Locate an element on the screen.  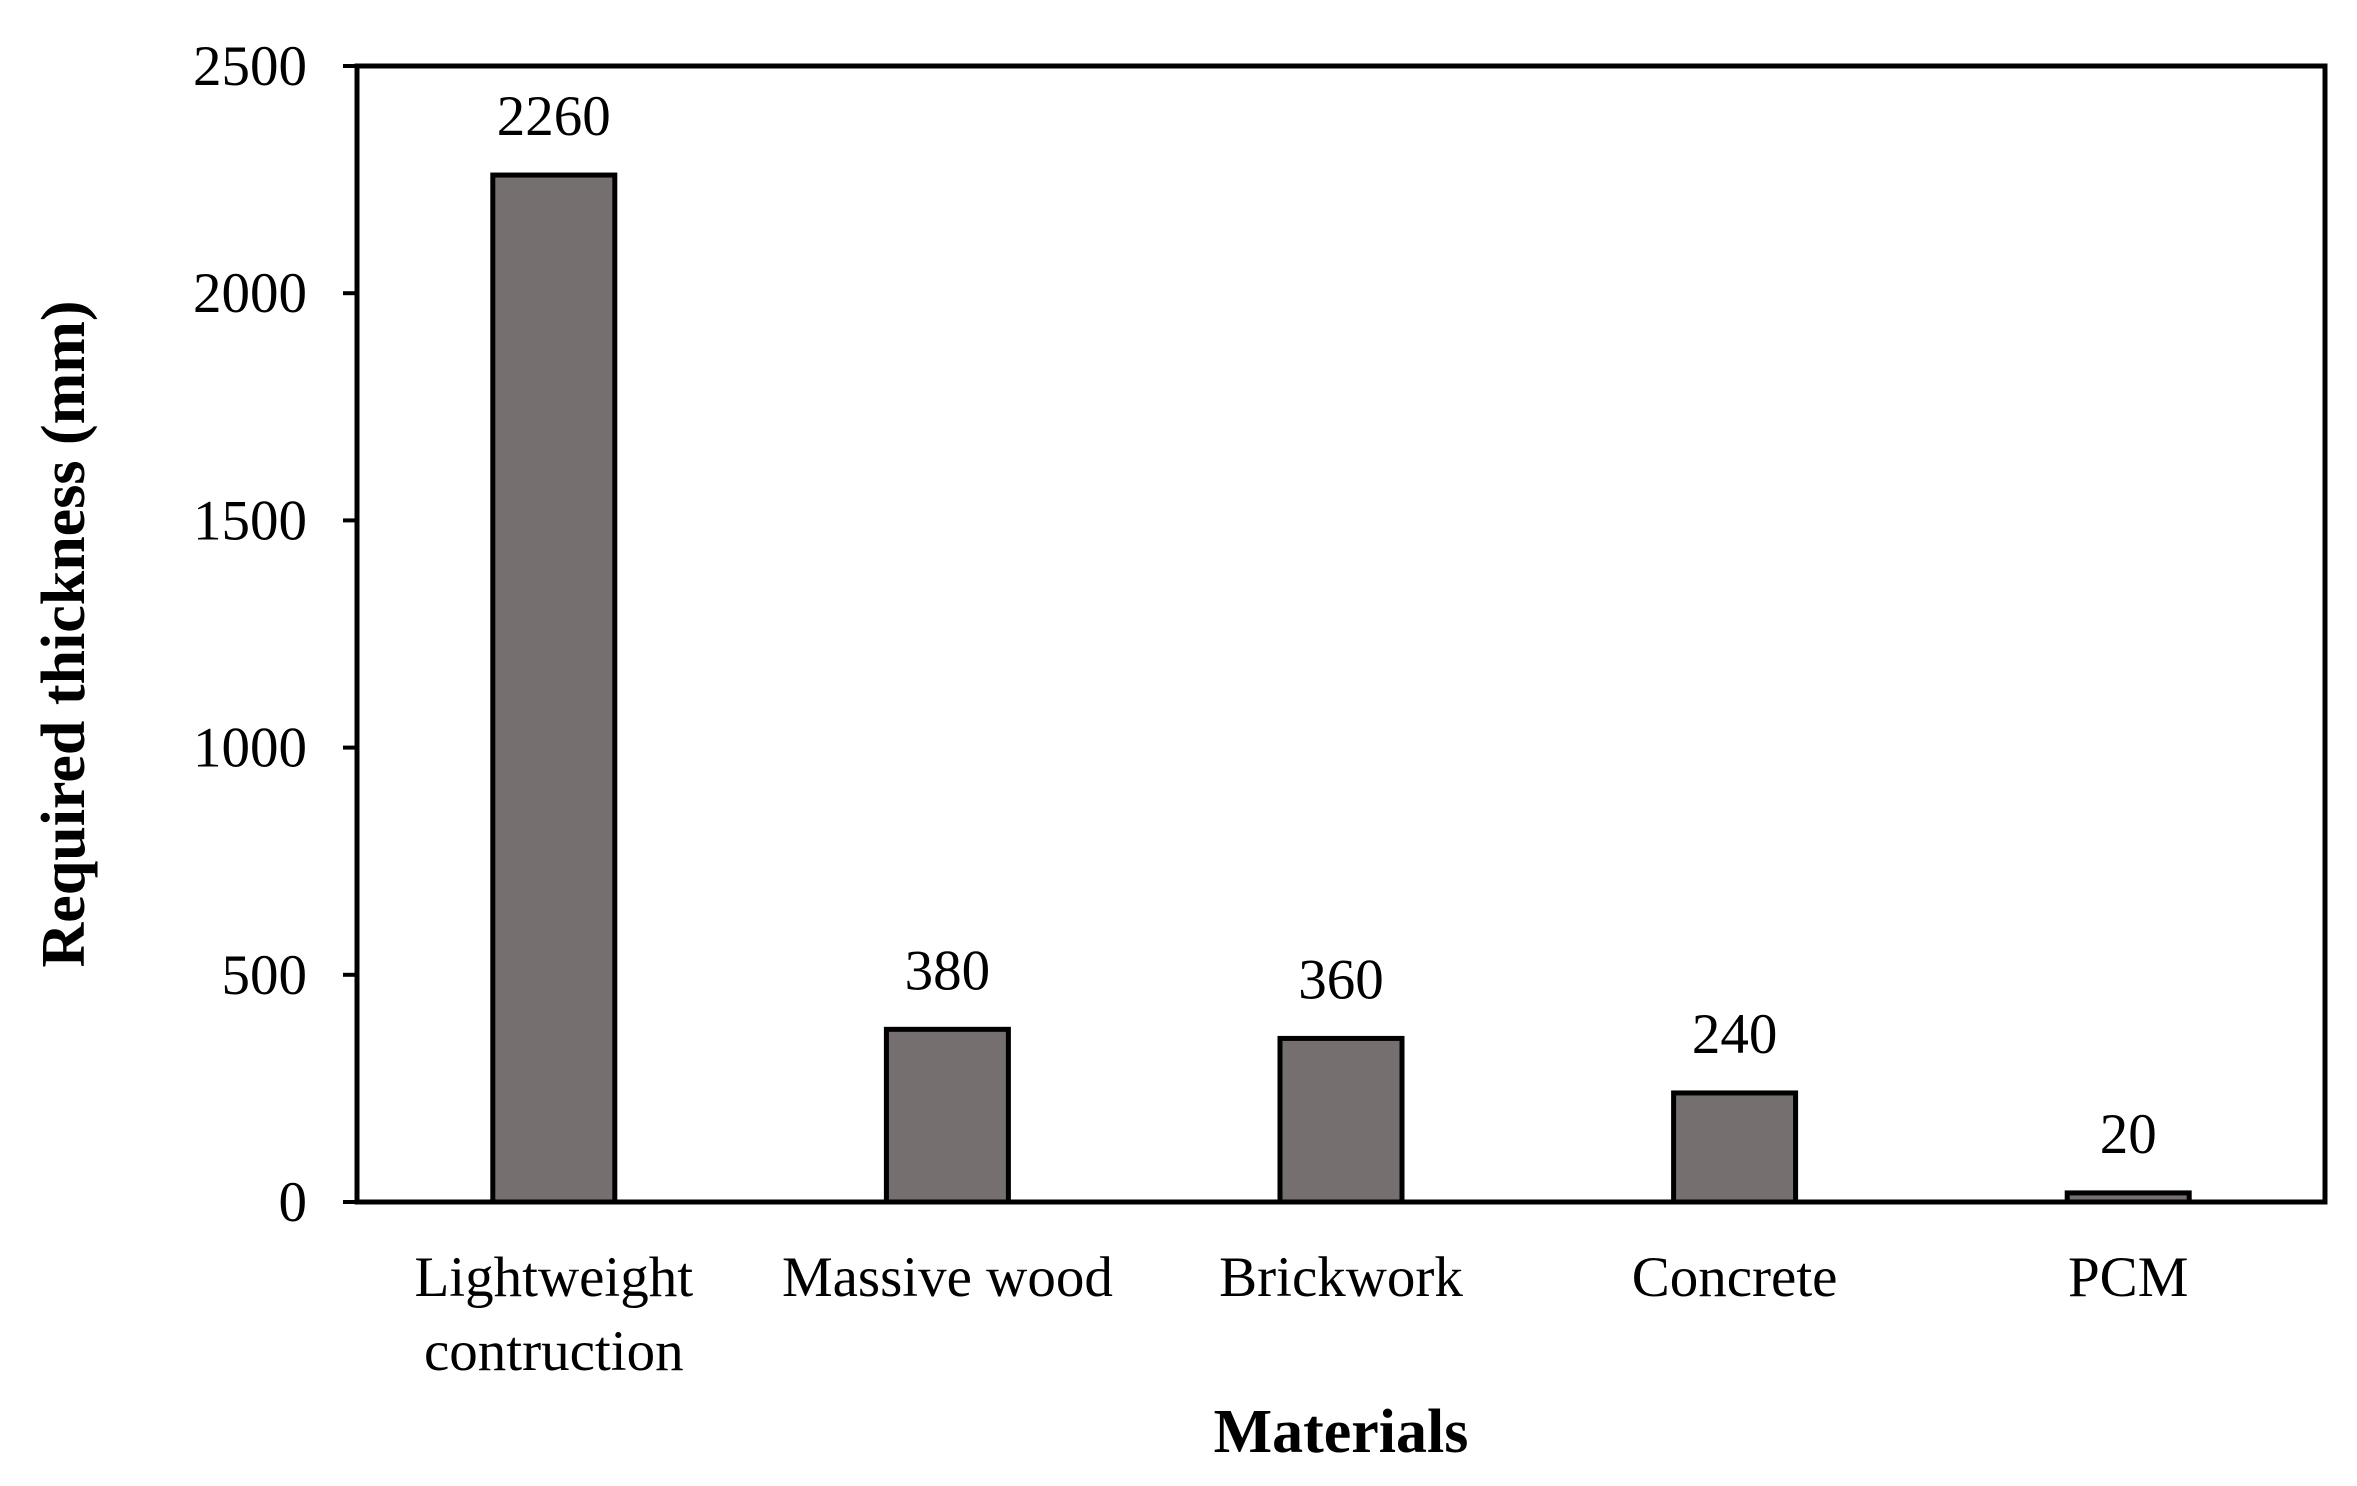
x-category-label: Lightweight contruction is located at coordinates (553, 1314).